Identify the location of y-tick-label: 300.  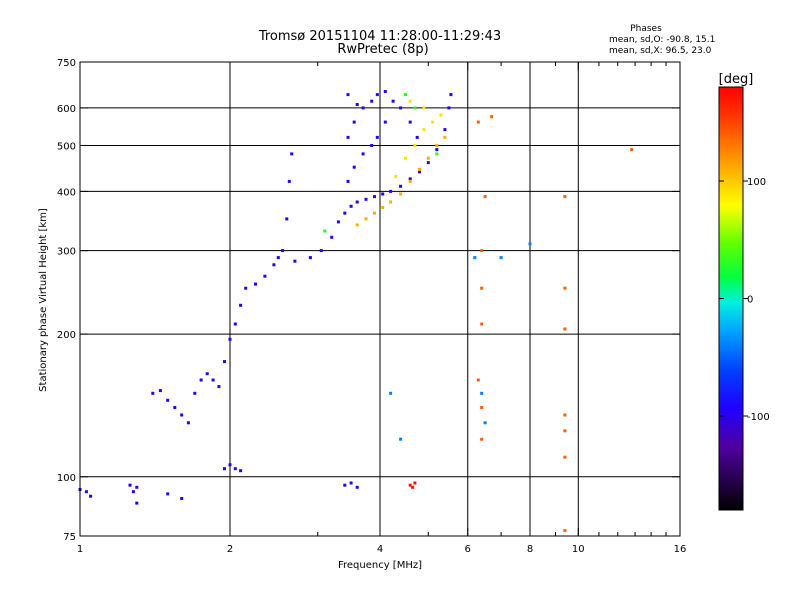
(66, 252).